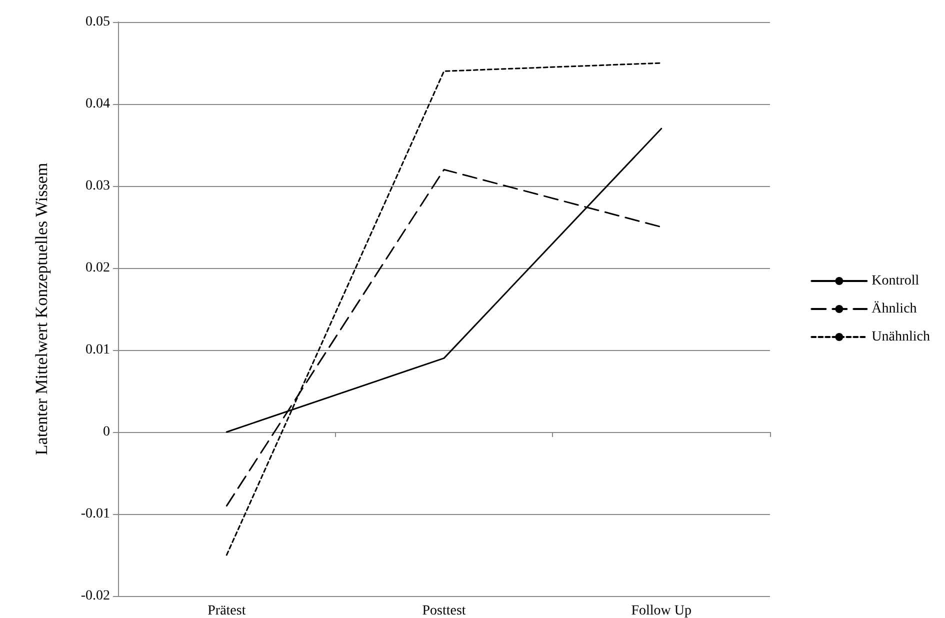  I want to click on legend-label: Ähnlich, so click(894, 308).